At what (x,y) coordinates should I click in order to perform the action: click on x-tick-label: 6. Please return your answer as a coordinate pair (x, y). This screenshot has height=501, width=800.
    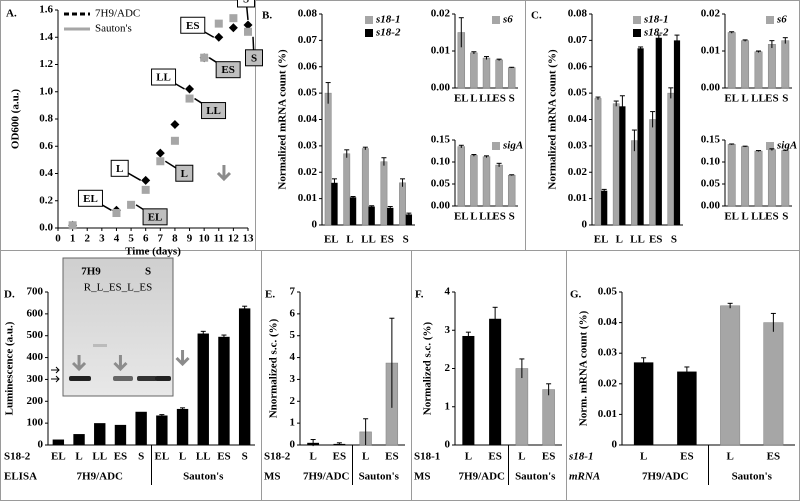
    Looking at the image, I should click on (146, 239).